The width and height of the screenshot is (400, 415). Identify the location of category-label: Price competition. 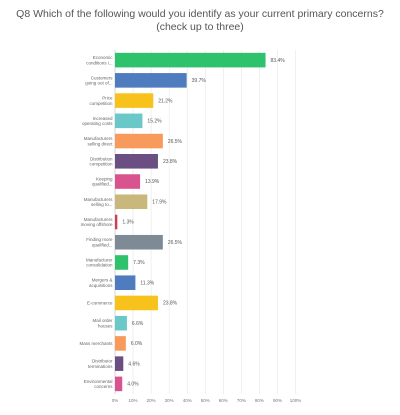
(101, 101).